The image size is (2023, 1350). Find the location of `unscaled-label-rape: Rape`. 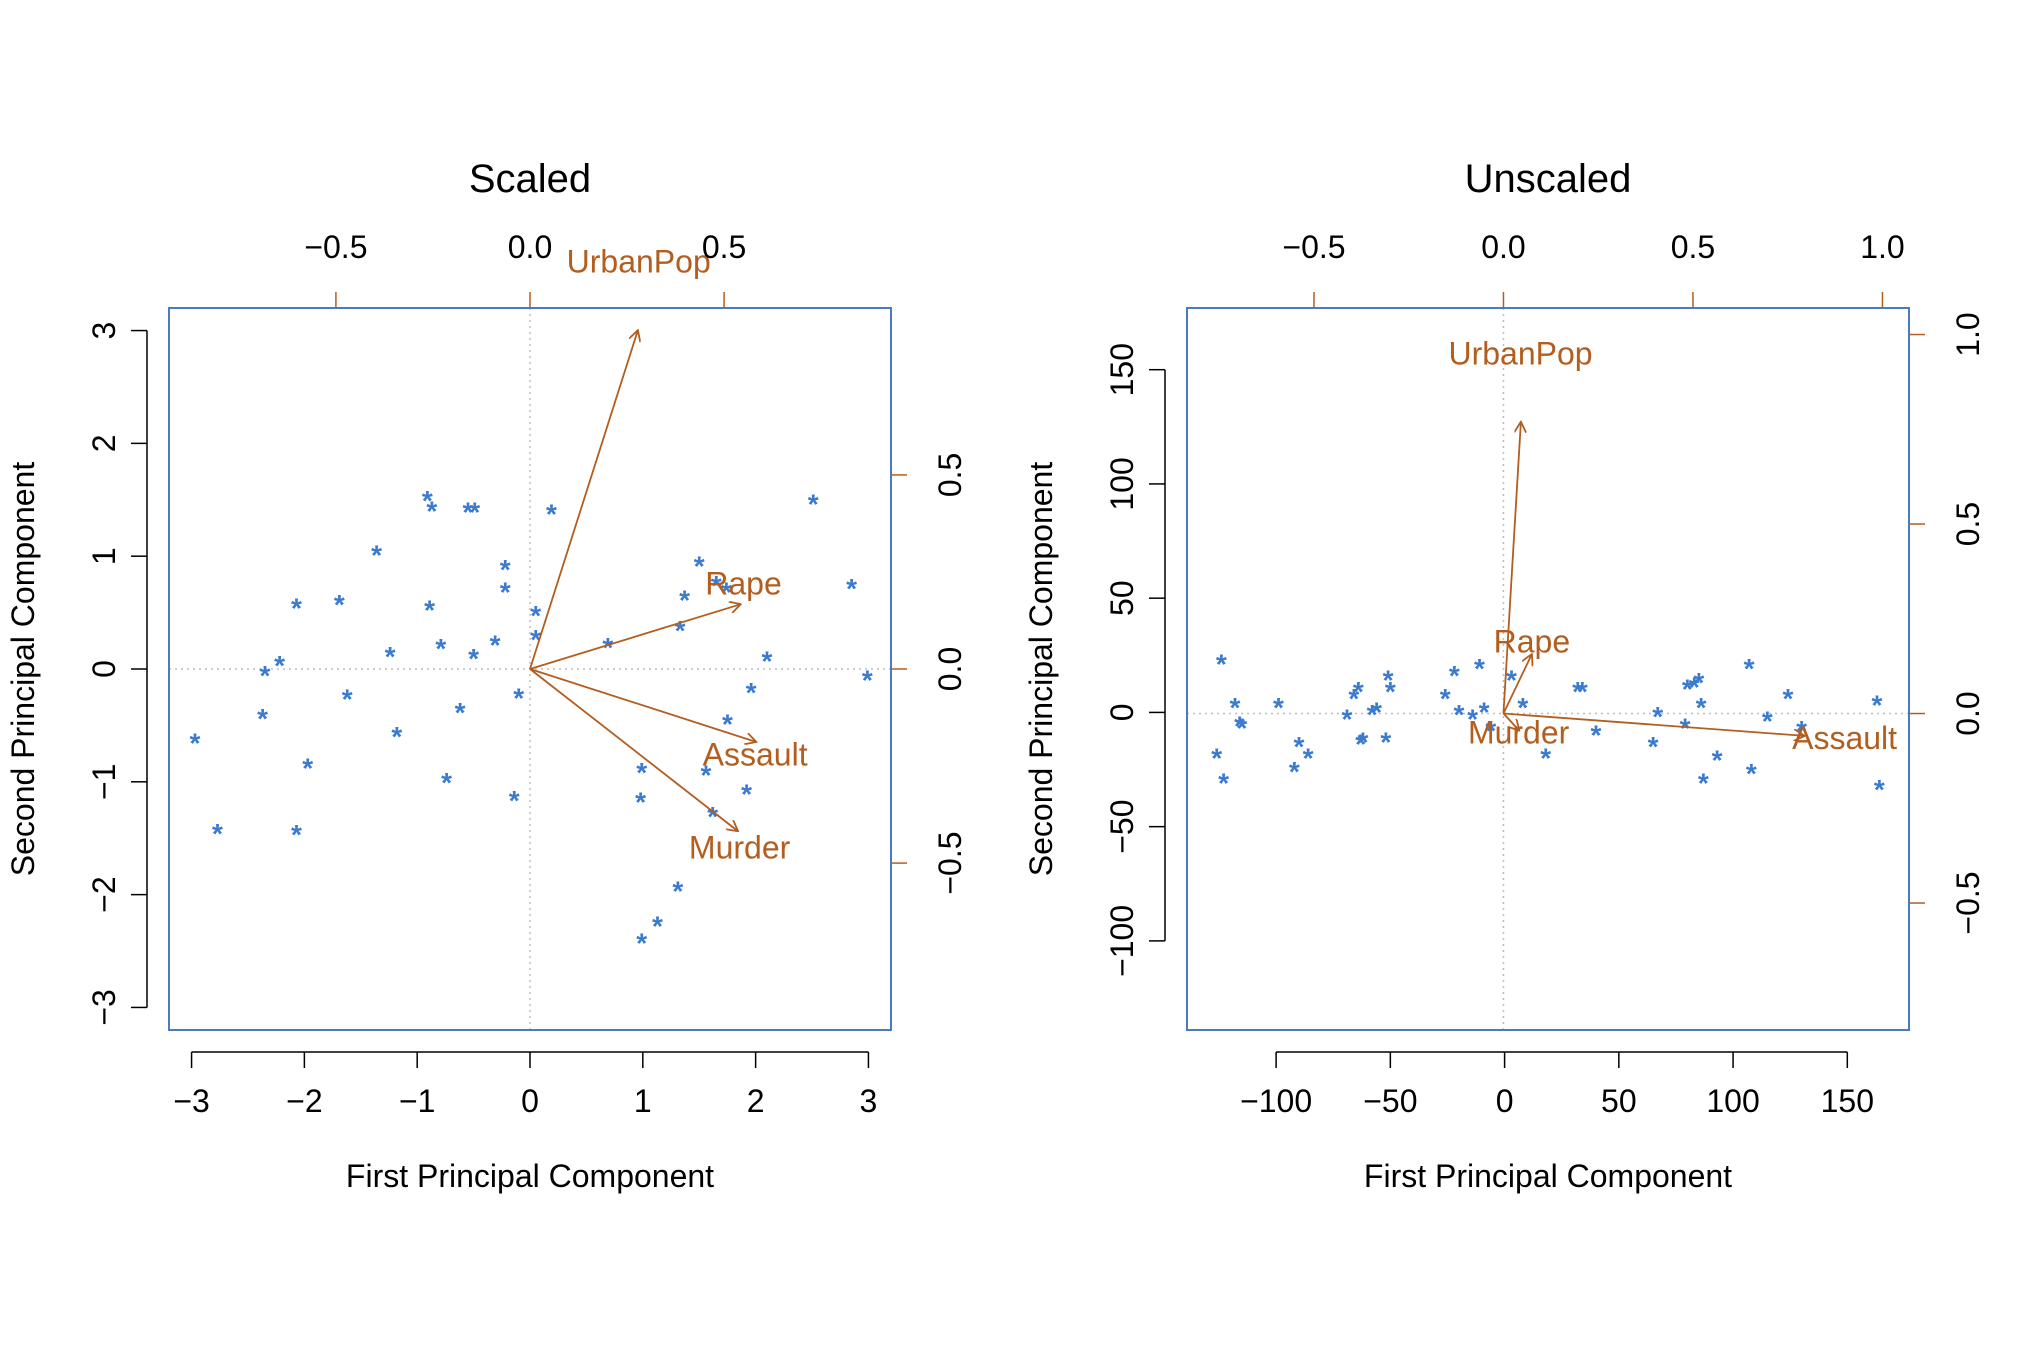

unscaled-label-rape: Rape is located at coordinates (1532, 642).